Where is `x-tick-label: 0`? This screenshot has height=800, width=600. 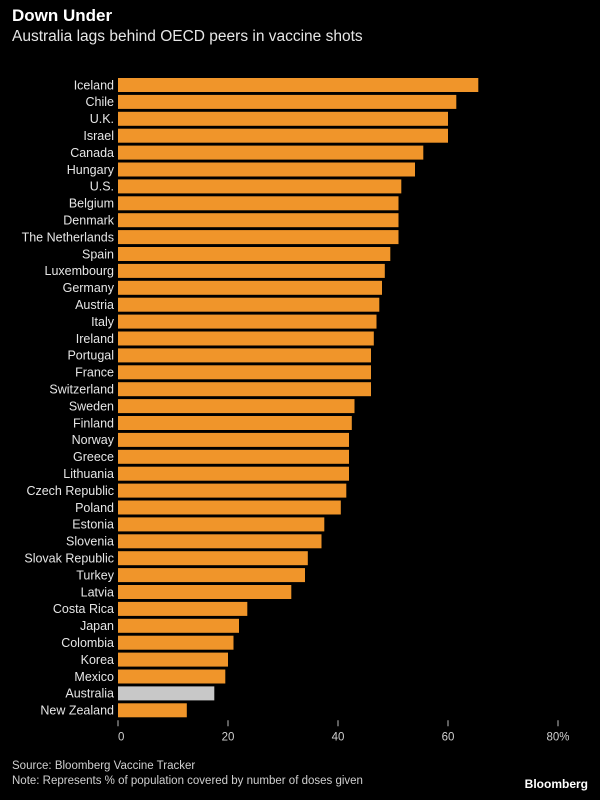
x-tick-label: 0 is located at coordinates (121, 737).